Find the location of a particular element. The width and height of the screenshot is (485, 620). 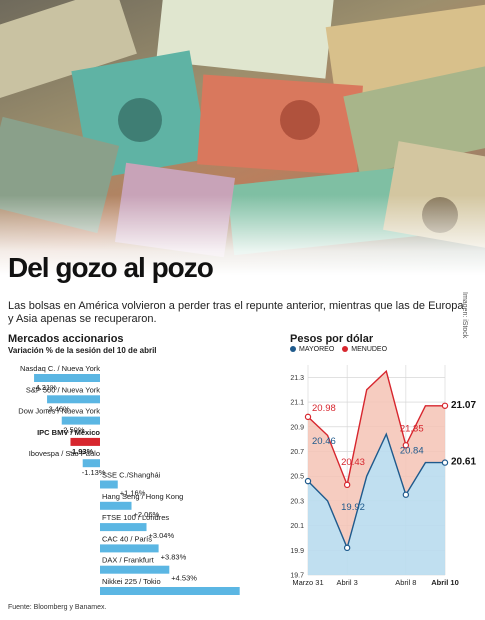

y-tick-label: 20.5 is located at coordinates (297, 477).